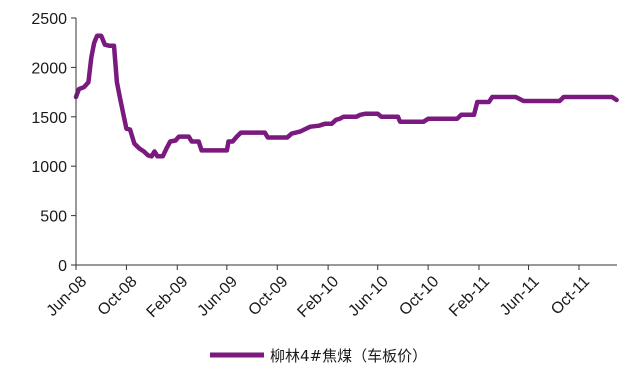 The image size is (643, 380). I want to click on x-tick-label: Feb-10, so click(318, 297).